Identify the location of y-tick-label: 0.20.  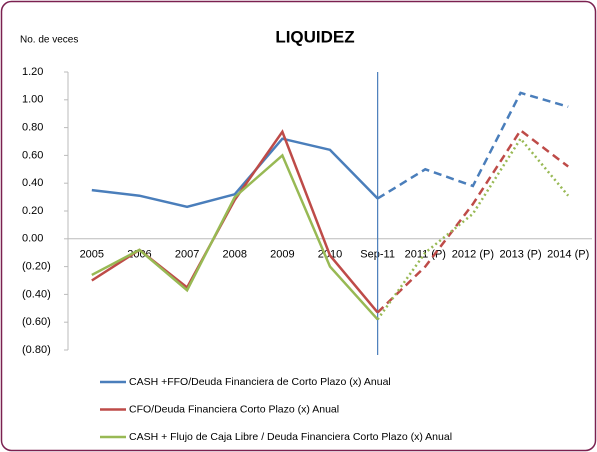
(32, 211).